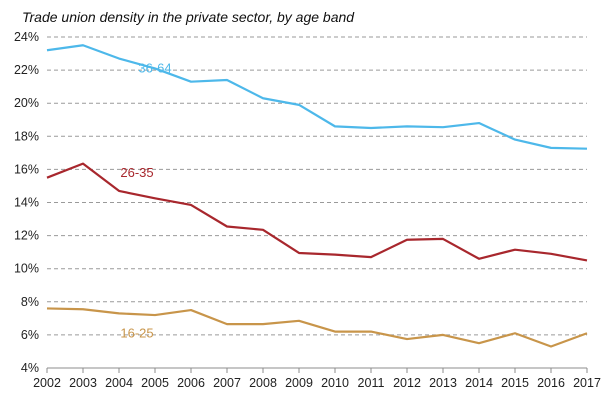 This screenshot has height=407, width=613. I want to click on x-tick-label: 2006, so click(191, 383).